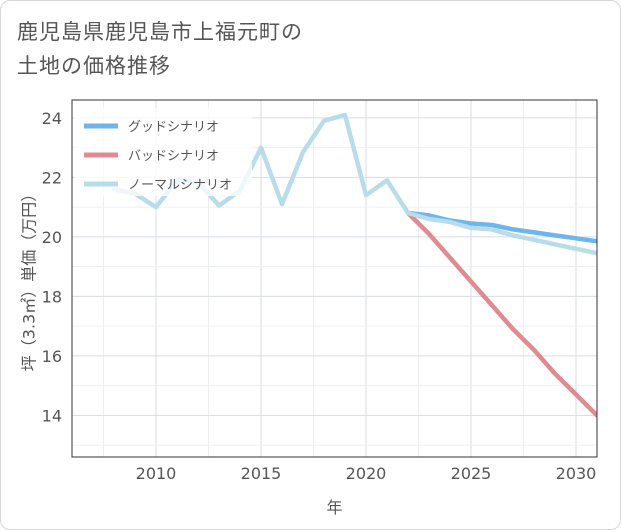  I want to click on legend-label-0: グッドシナリオ, so click(173, 127).